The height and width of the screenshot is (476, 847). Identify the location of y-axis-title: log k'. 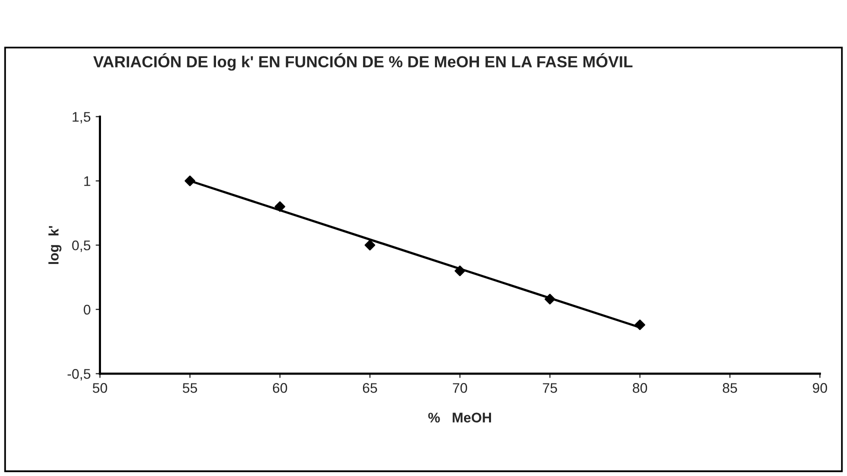
(55, 245).